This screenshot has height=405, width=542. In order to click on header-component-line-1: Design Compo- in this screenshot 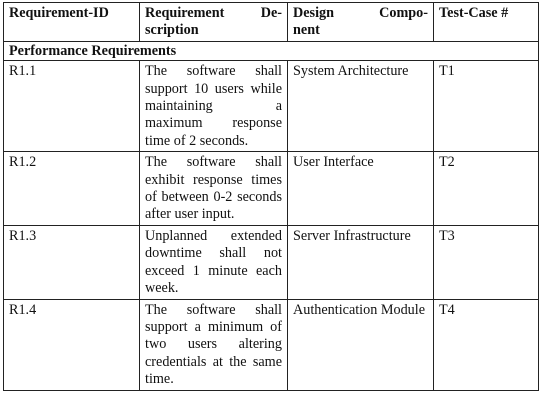, I will do `click(360, 13)`.